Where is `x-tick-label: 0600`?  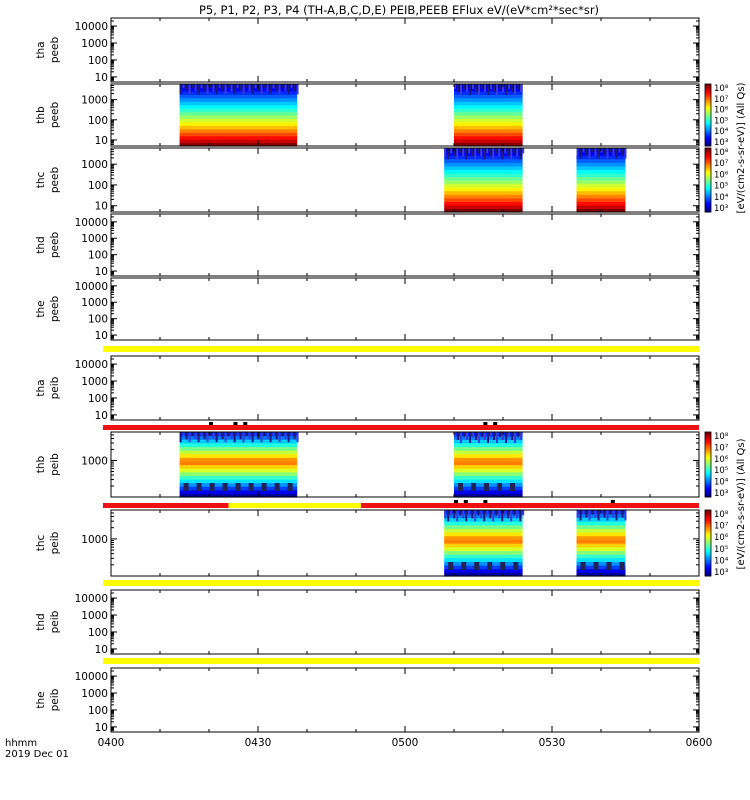
x-tick-label: 0600 is located at coordinates (699, 743).